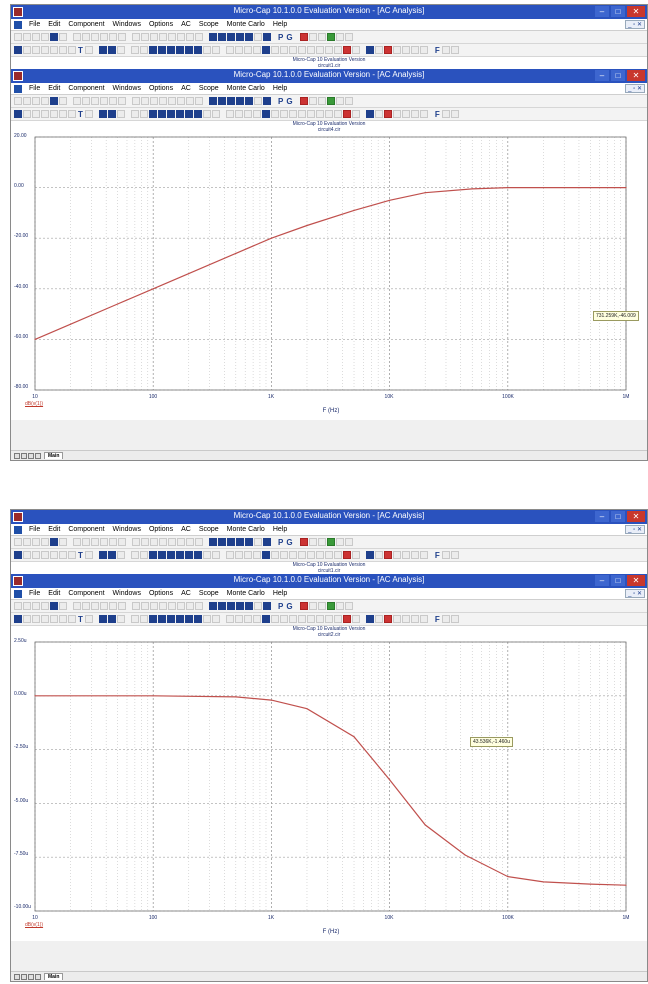 The width and height of the screenshot is (648, 984). Describe the element at coordinates (437, 50) in the screenshot. I see `toolbar-button: F` at that location.